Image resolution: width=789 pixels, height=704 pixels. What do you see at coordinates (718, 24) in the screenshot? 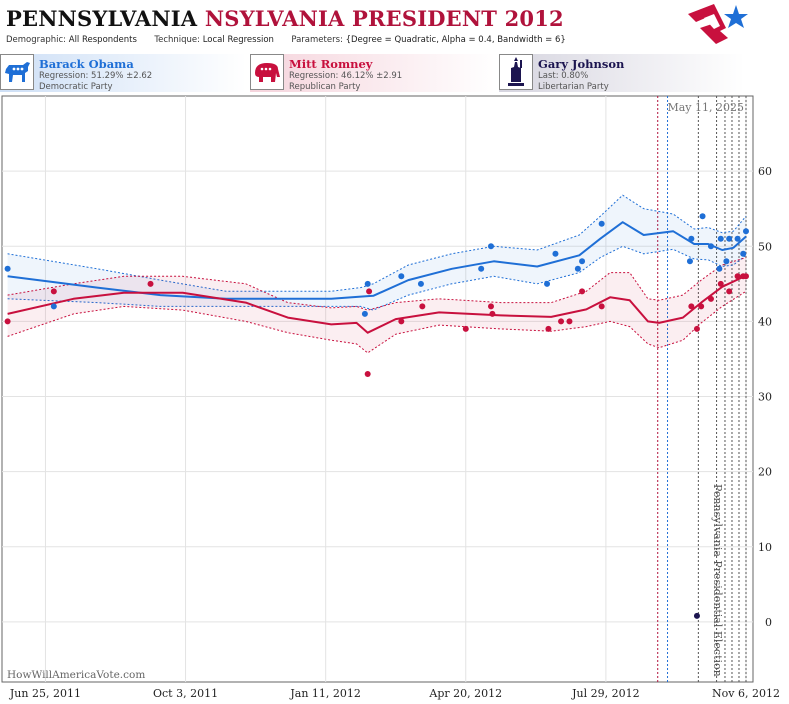
I see `site-logo-icon` at bounding box center [718, 24].